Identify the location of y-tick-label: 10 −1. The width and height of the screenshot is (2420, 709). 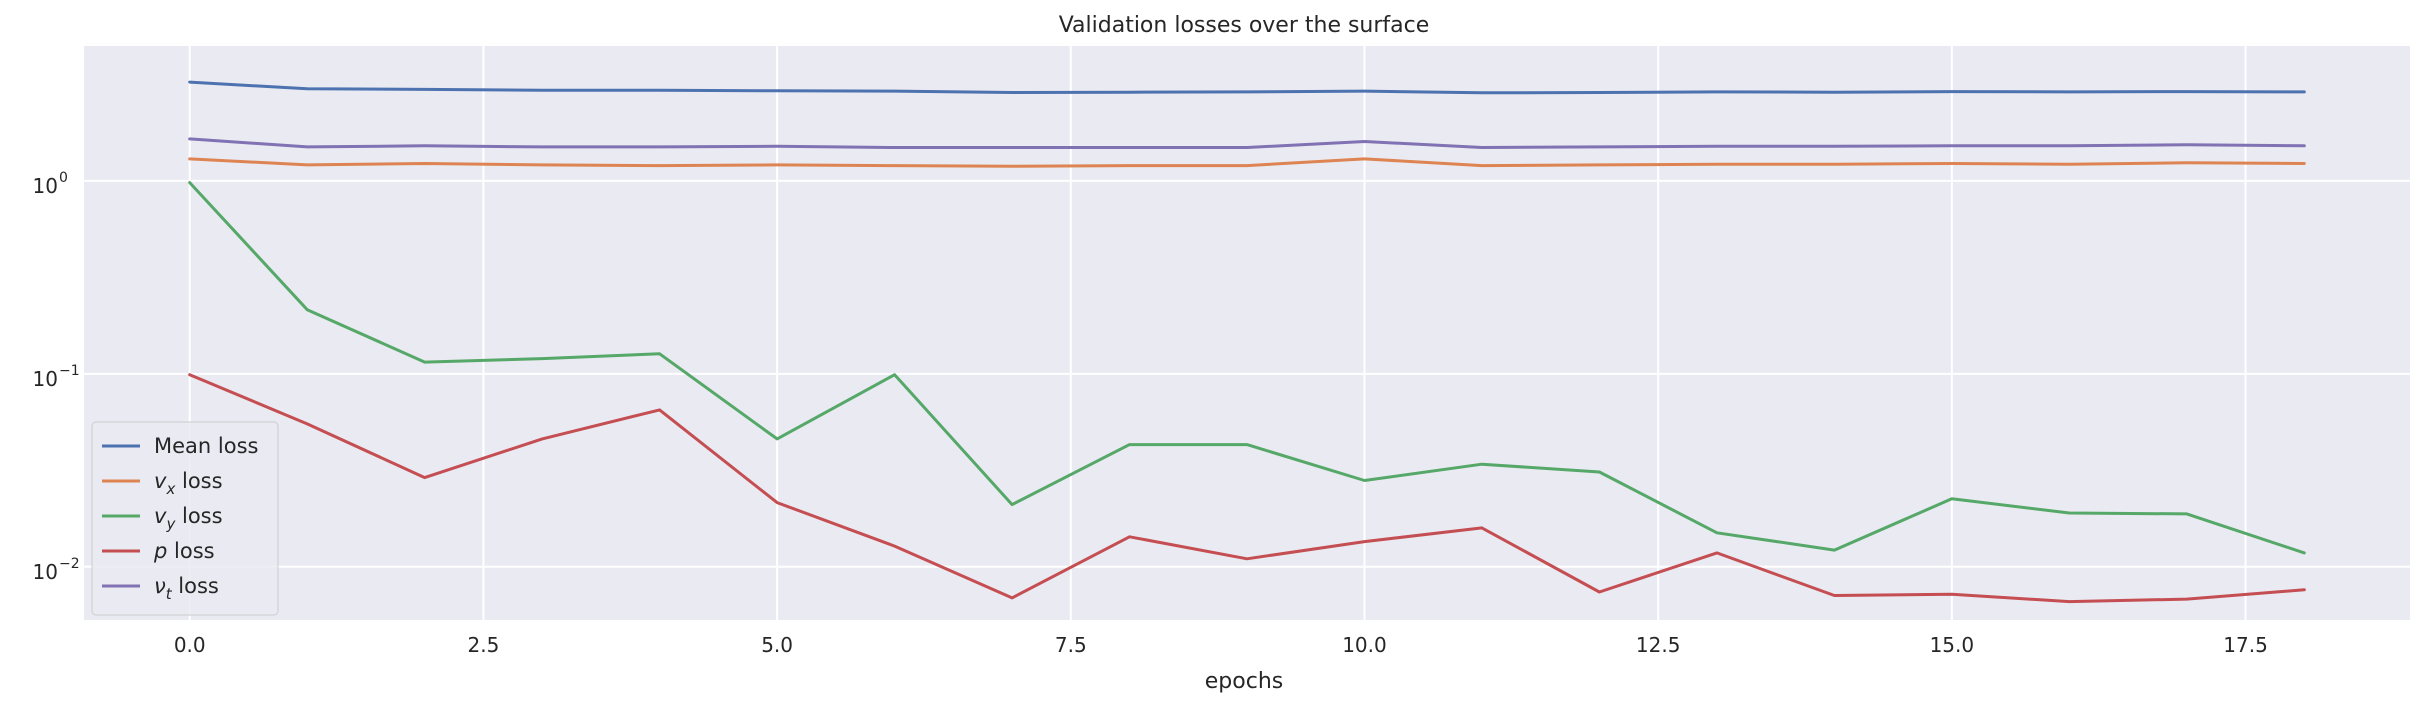
(56, 377).